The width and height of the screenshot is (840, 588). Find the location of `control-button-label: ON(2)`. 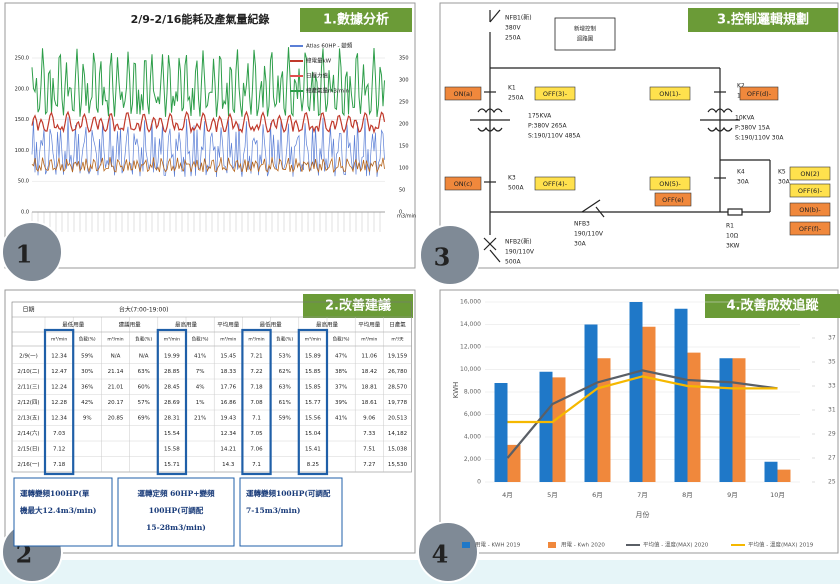

control-button-label: ON(2) is located at coordinates (809, 174).